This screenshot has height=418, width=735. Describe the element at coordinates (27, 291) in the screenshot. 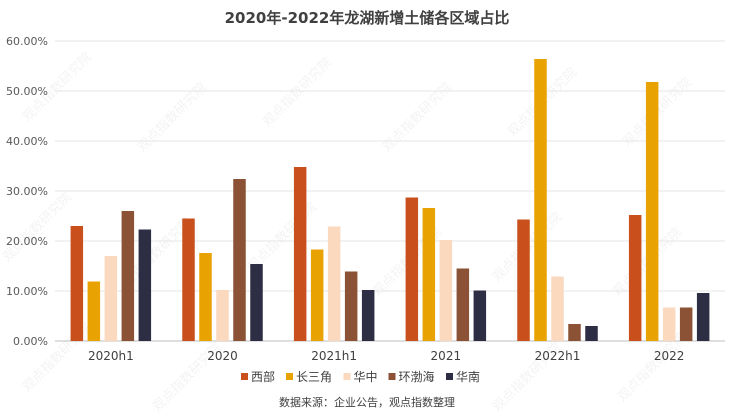

I see `y-tick-label: 10.00%` at that location.